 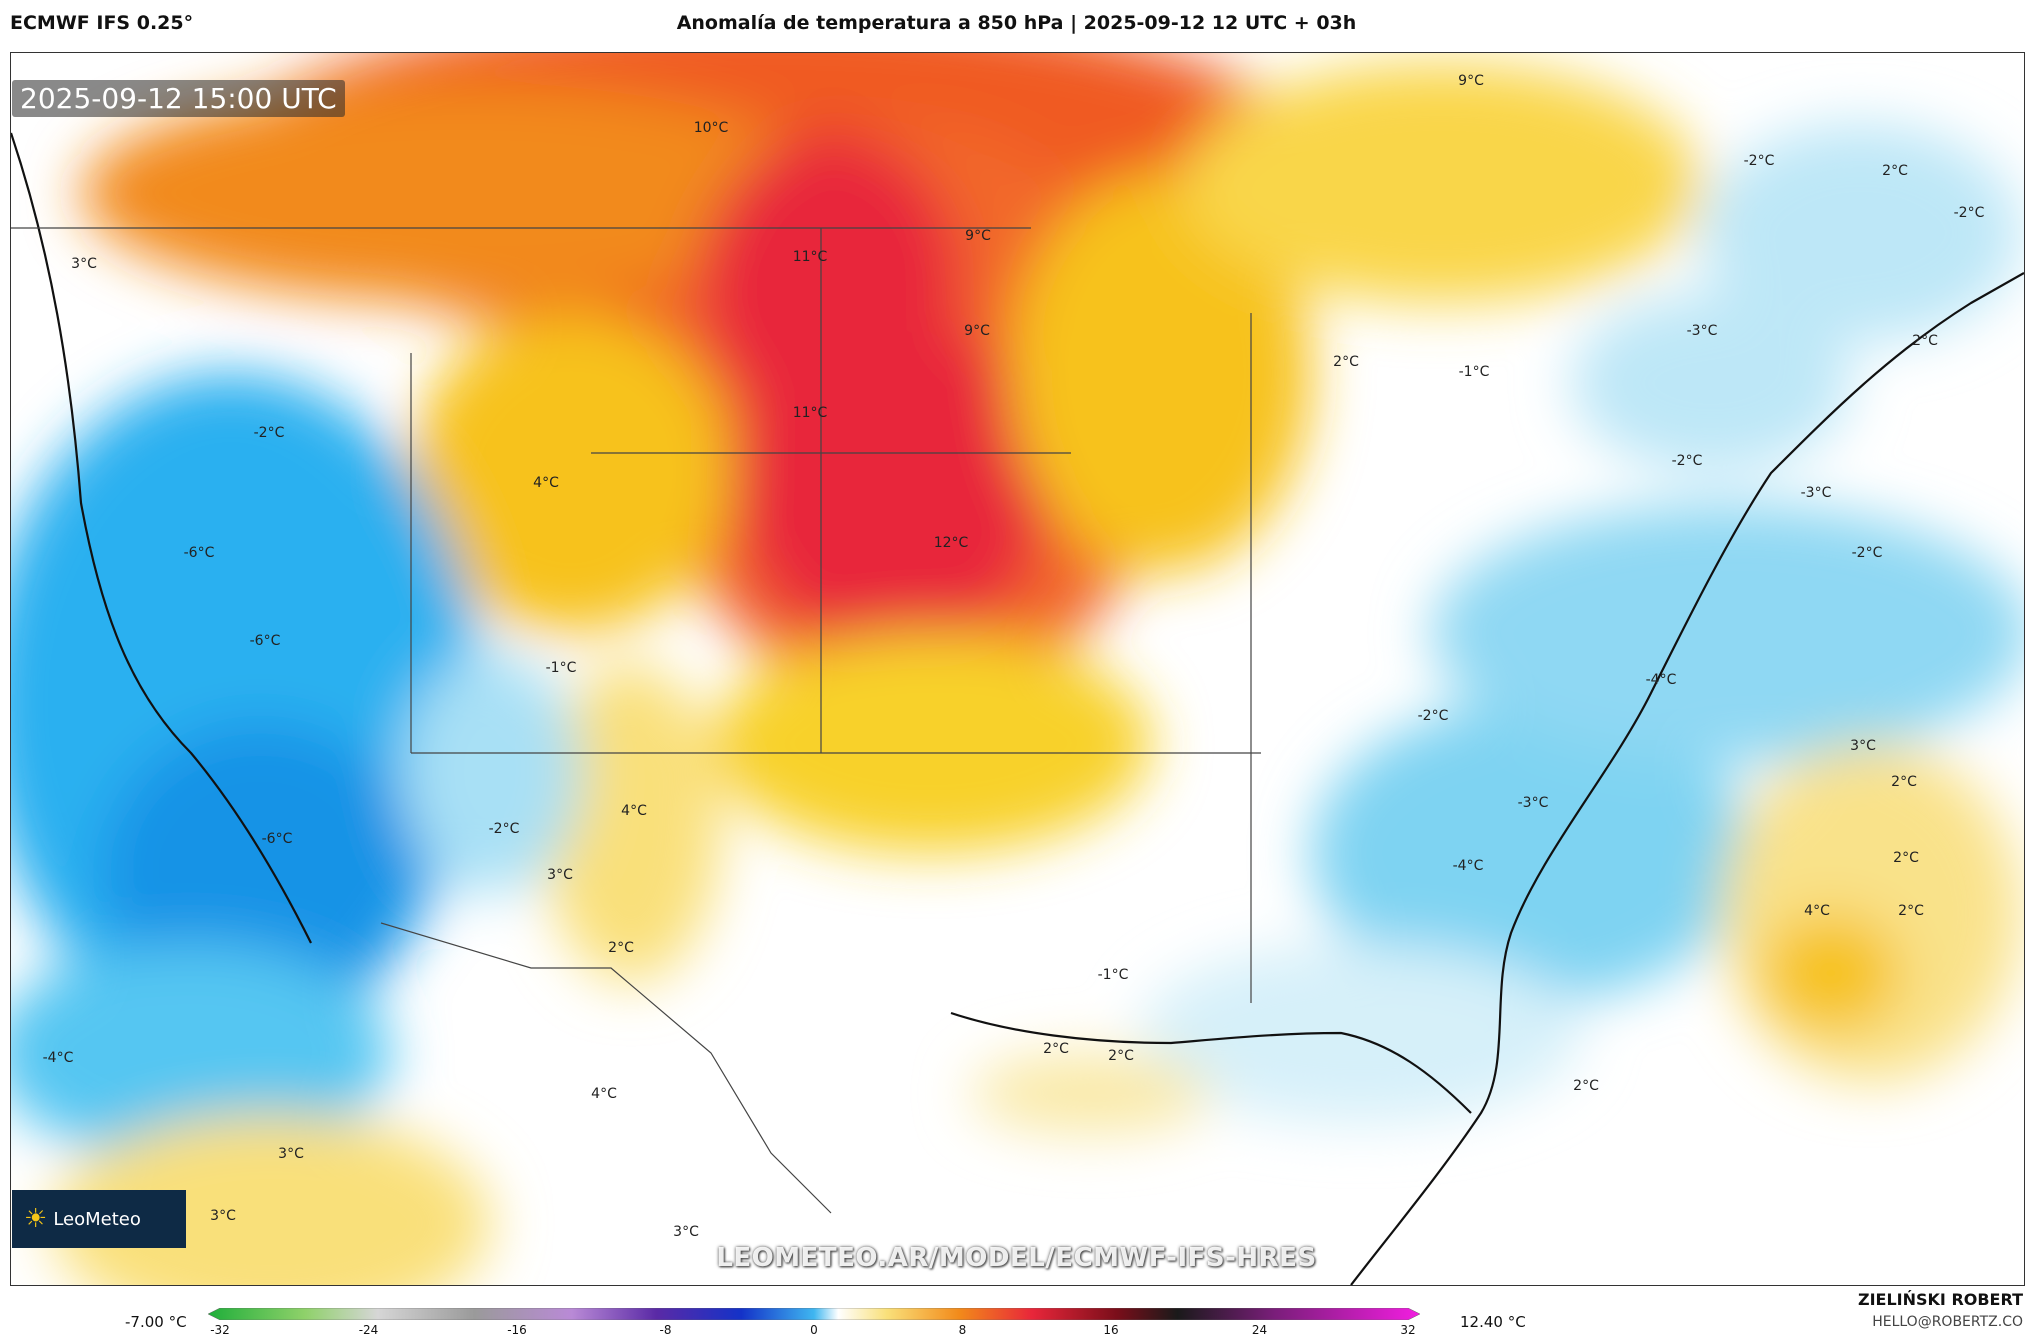 I want to click on colorbar-min-label: -7.00 °C, so click(x=156, y=1322).